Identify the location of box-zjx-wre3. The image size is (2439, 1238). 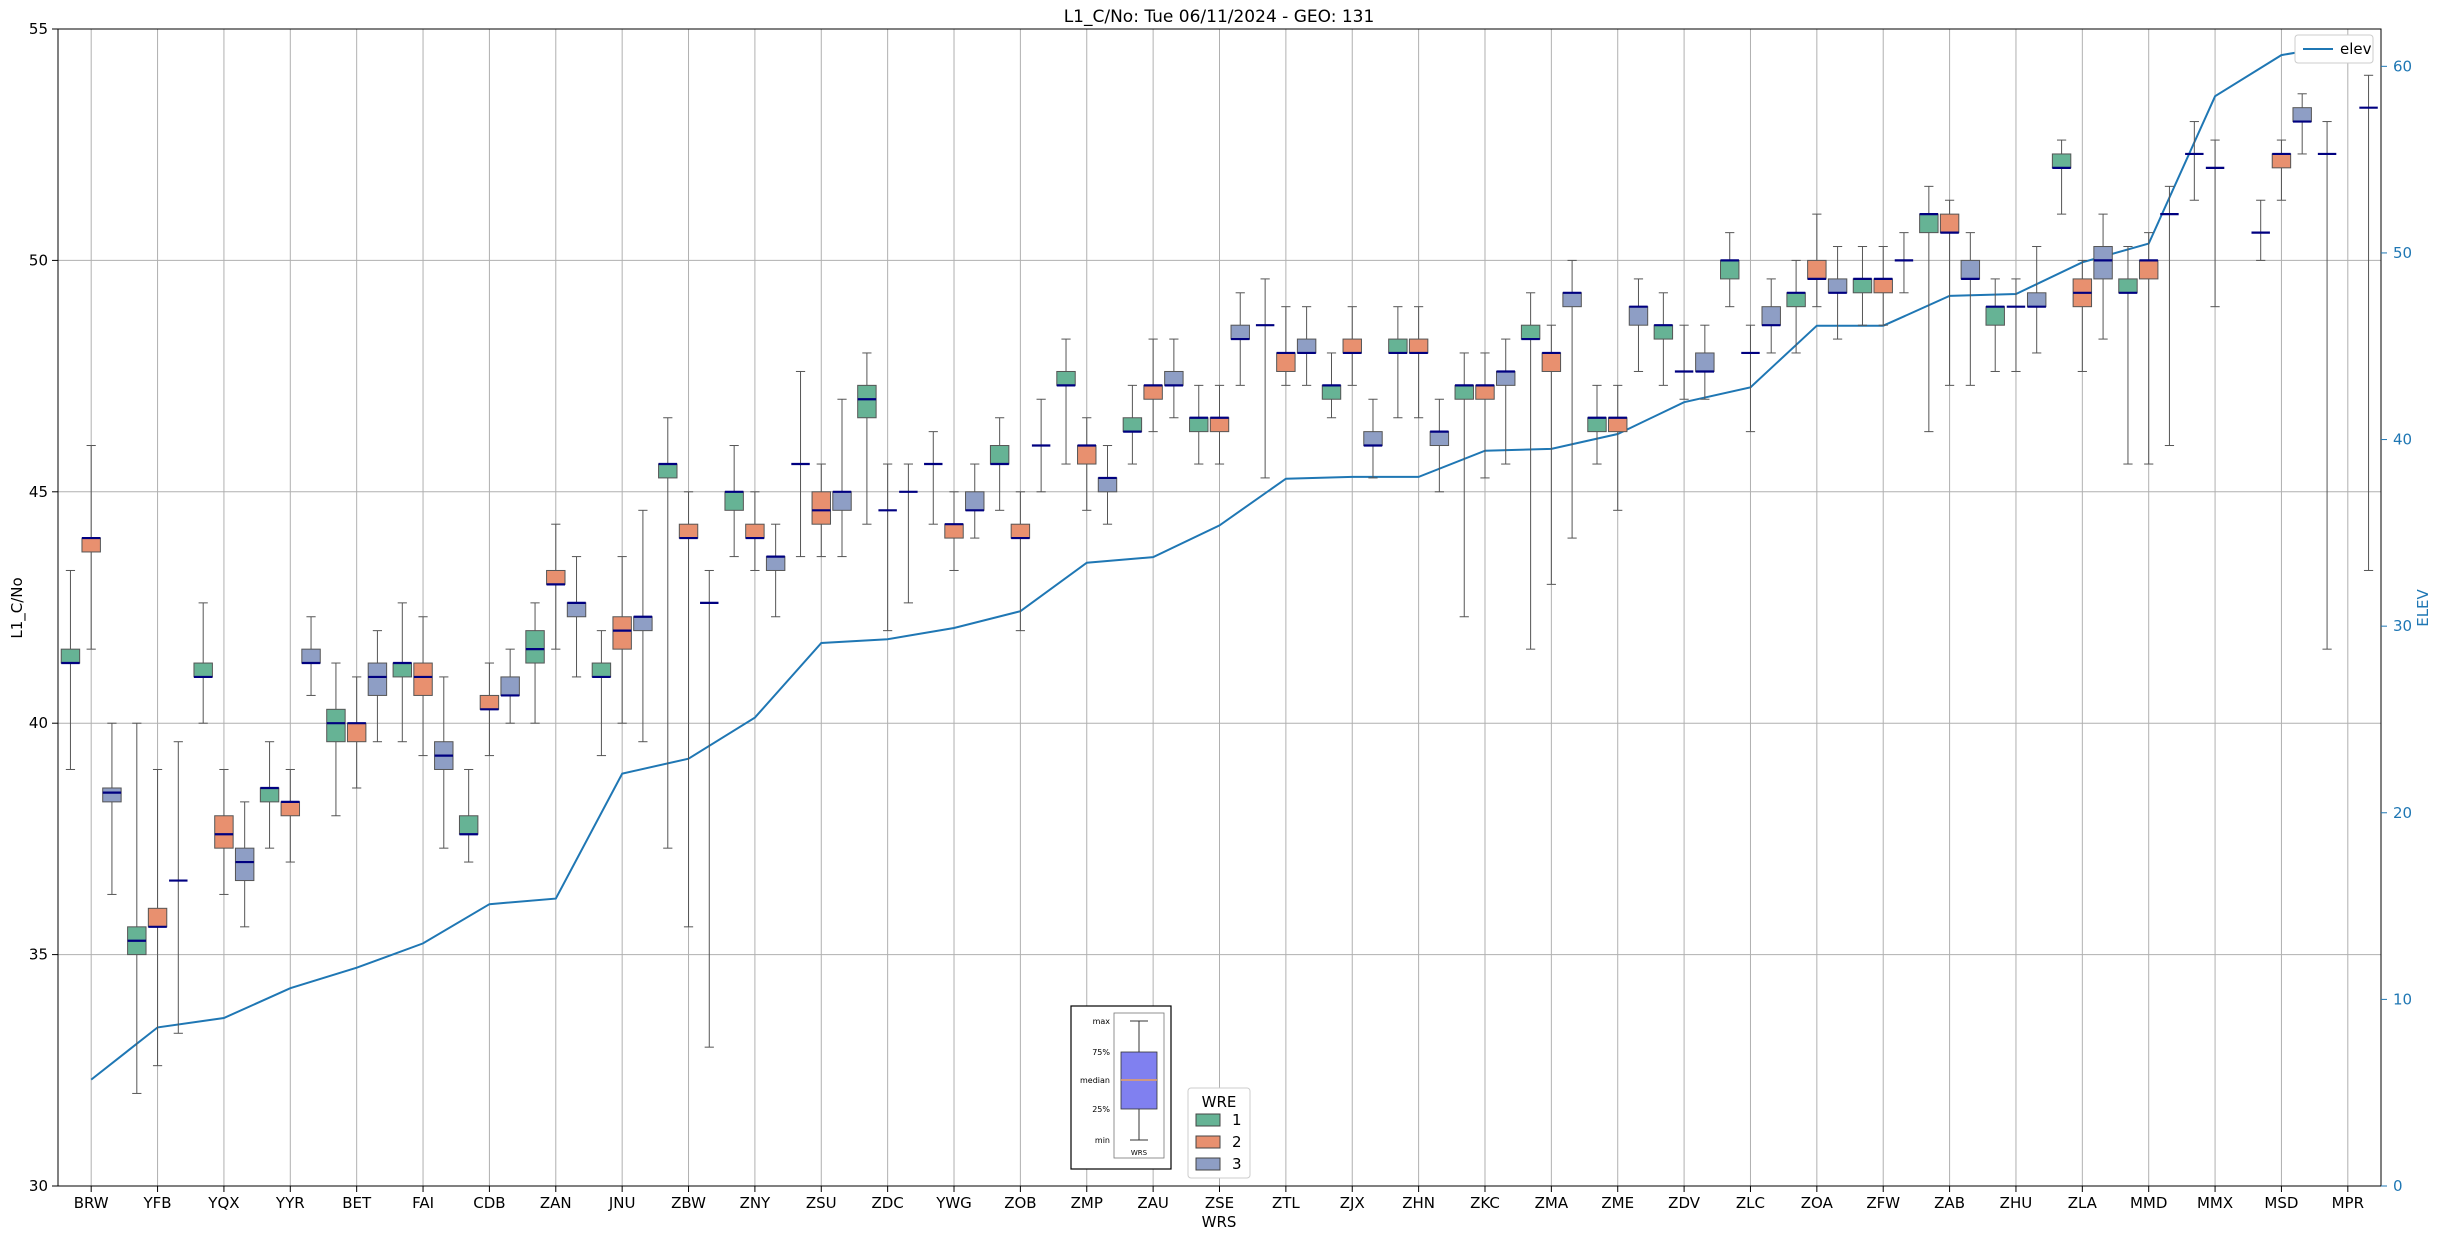
(1373, 438).